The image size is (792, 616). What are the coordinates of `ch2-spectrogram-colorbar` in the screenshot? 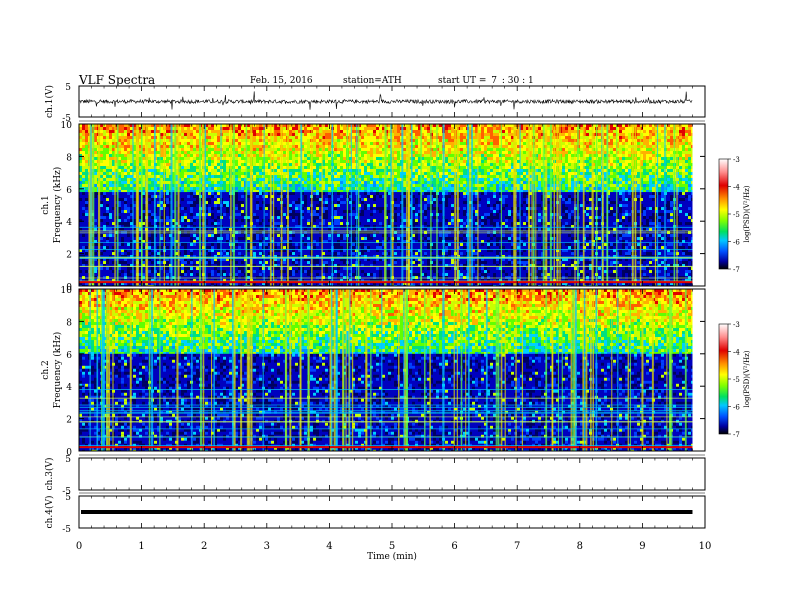 It's located at (723, 379).